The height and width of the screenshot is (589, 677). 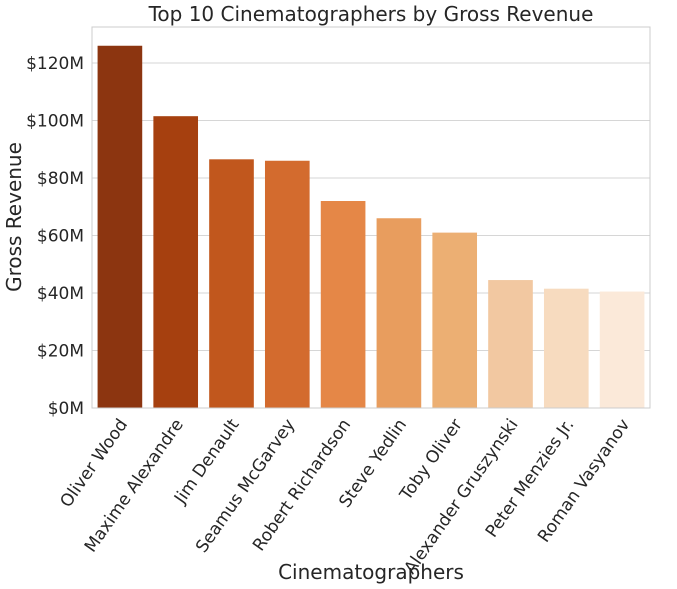 I want to click on y-tick-labels: $0M $20M $40M $60M $80M $100M $120M, so click(x=55, y=236).